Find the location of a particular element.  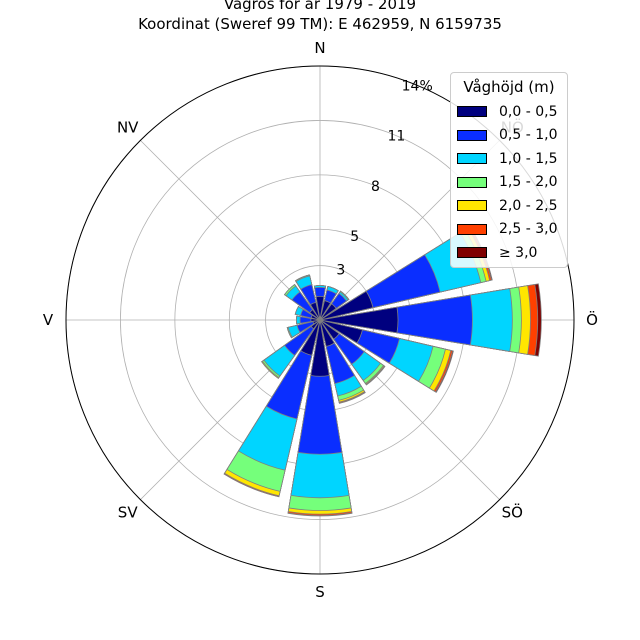

legend-label: 0,0 - 0,5 is located at coordinates (528, 111).